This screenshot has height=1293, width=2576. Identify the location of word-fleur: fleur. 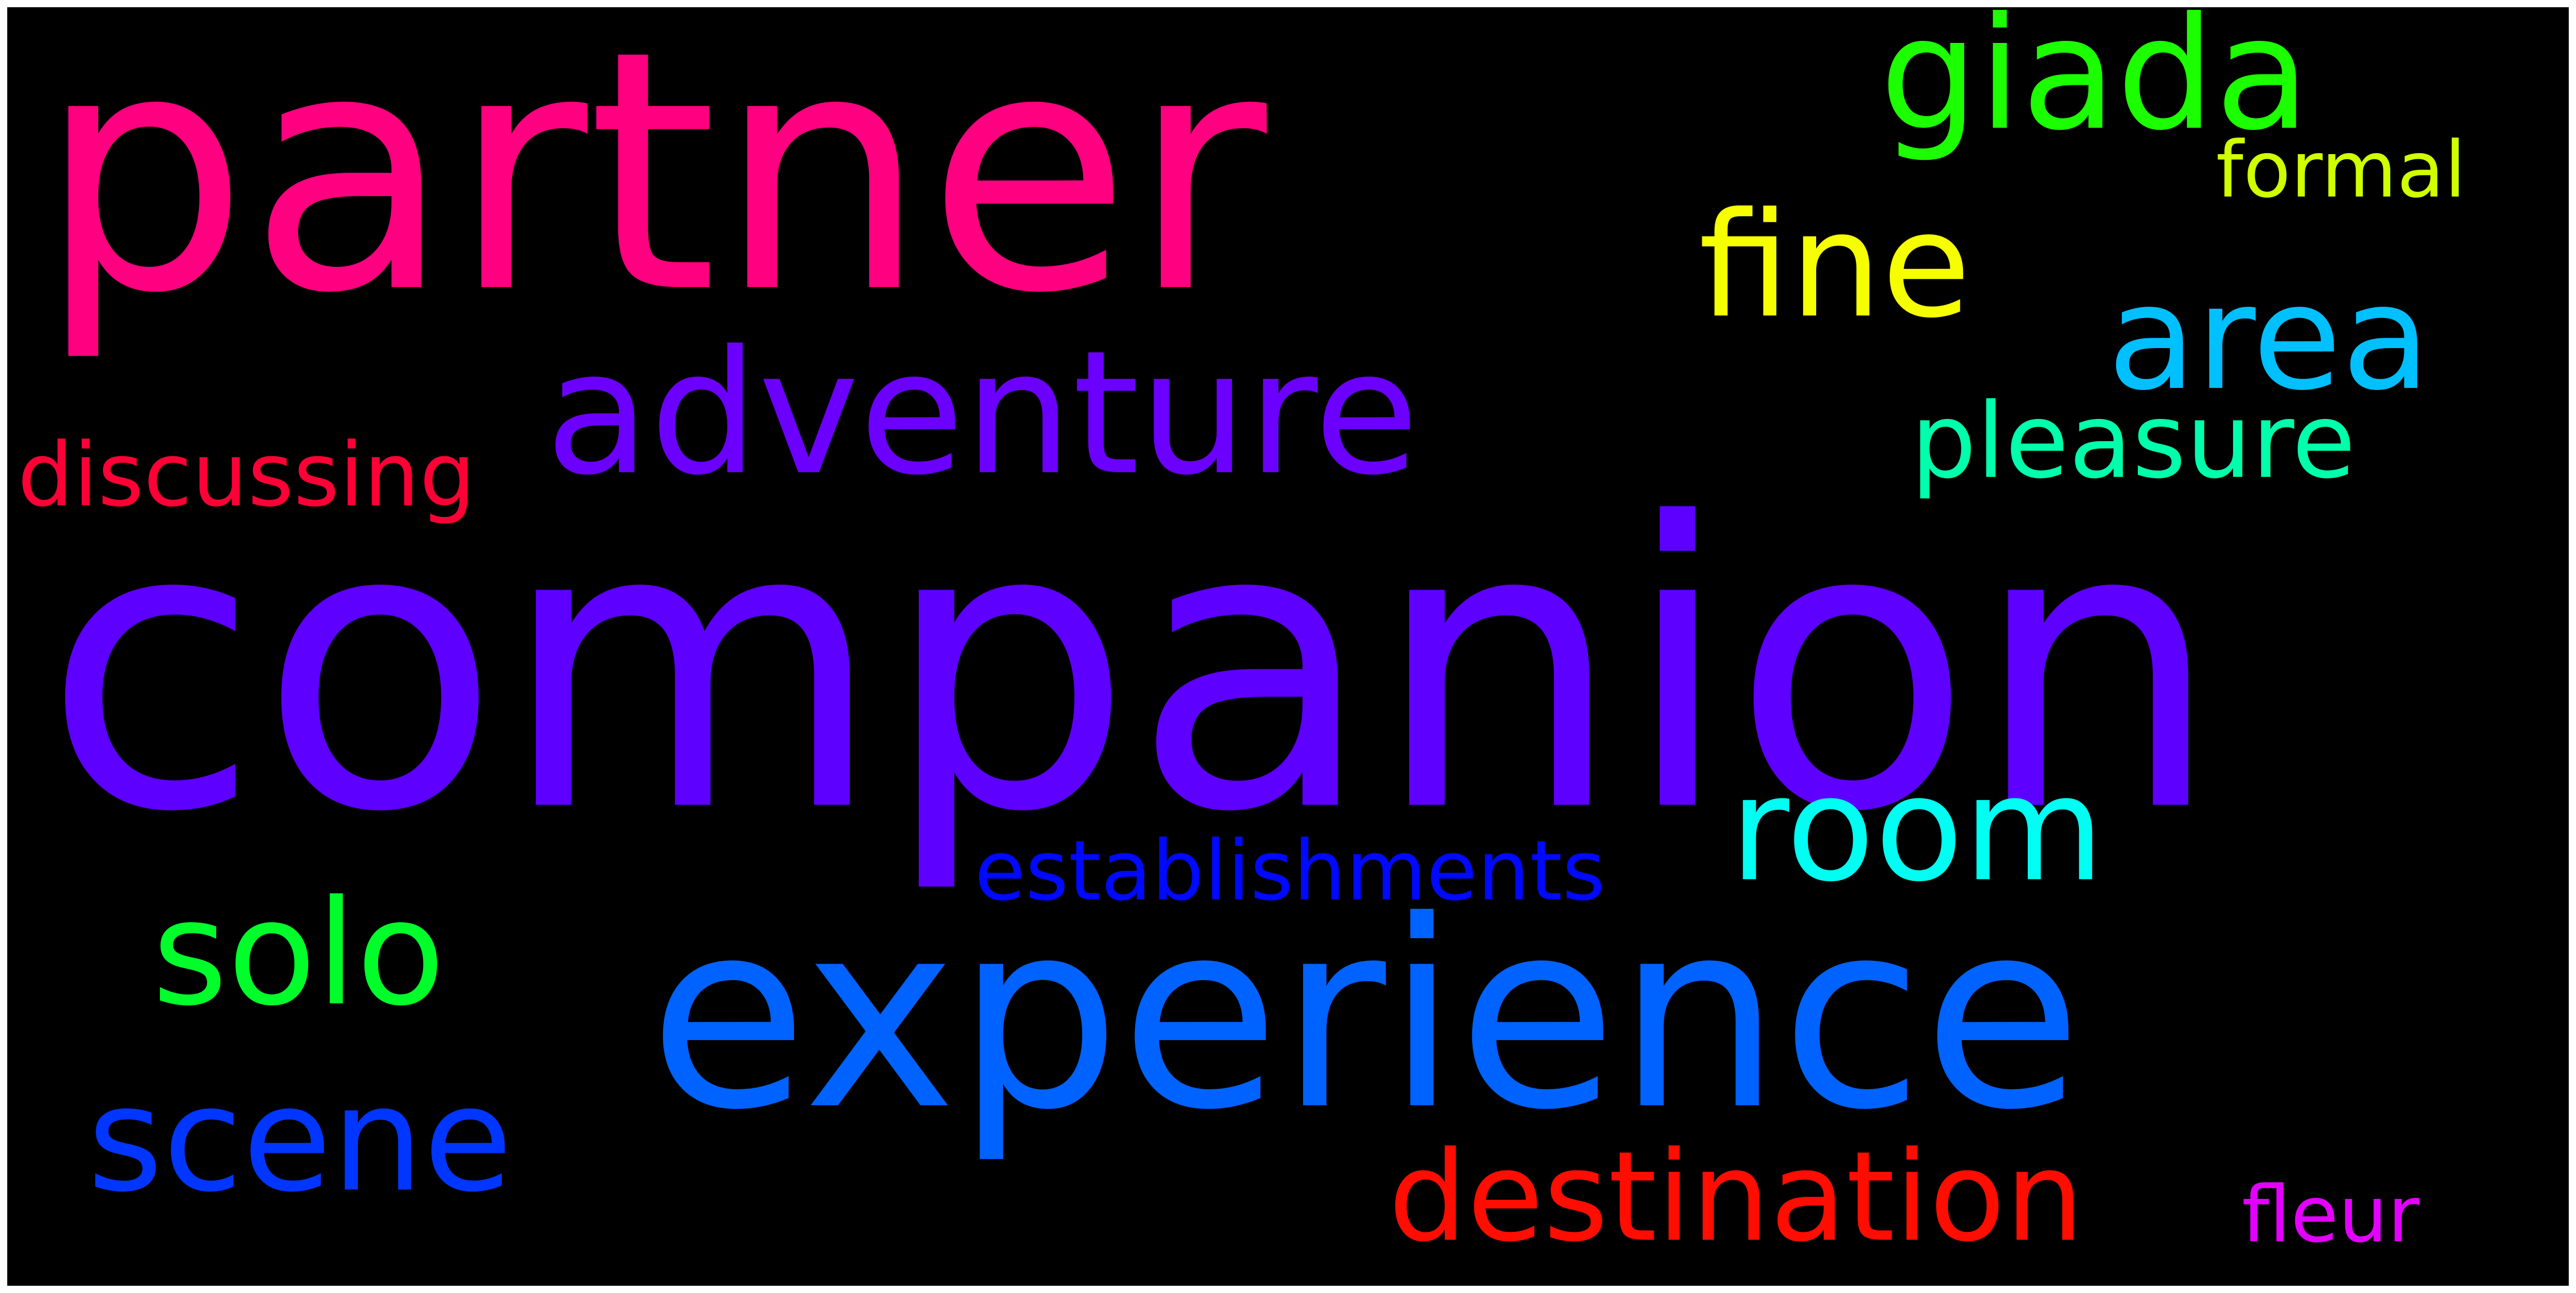
(2331, 1215).